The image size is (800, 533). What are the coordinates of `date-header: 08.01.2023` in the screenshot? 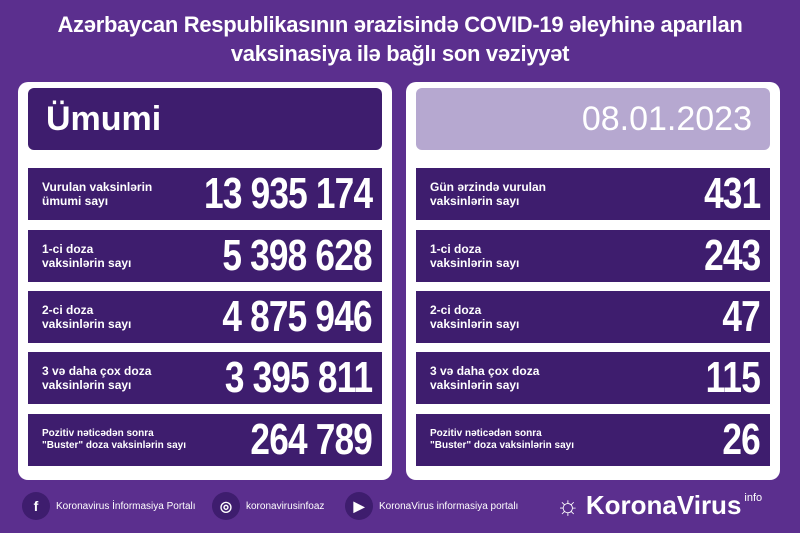 It's located at (593, 119).